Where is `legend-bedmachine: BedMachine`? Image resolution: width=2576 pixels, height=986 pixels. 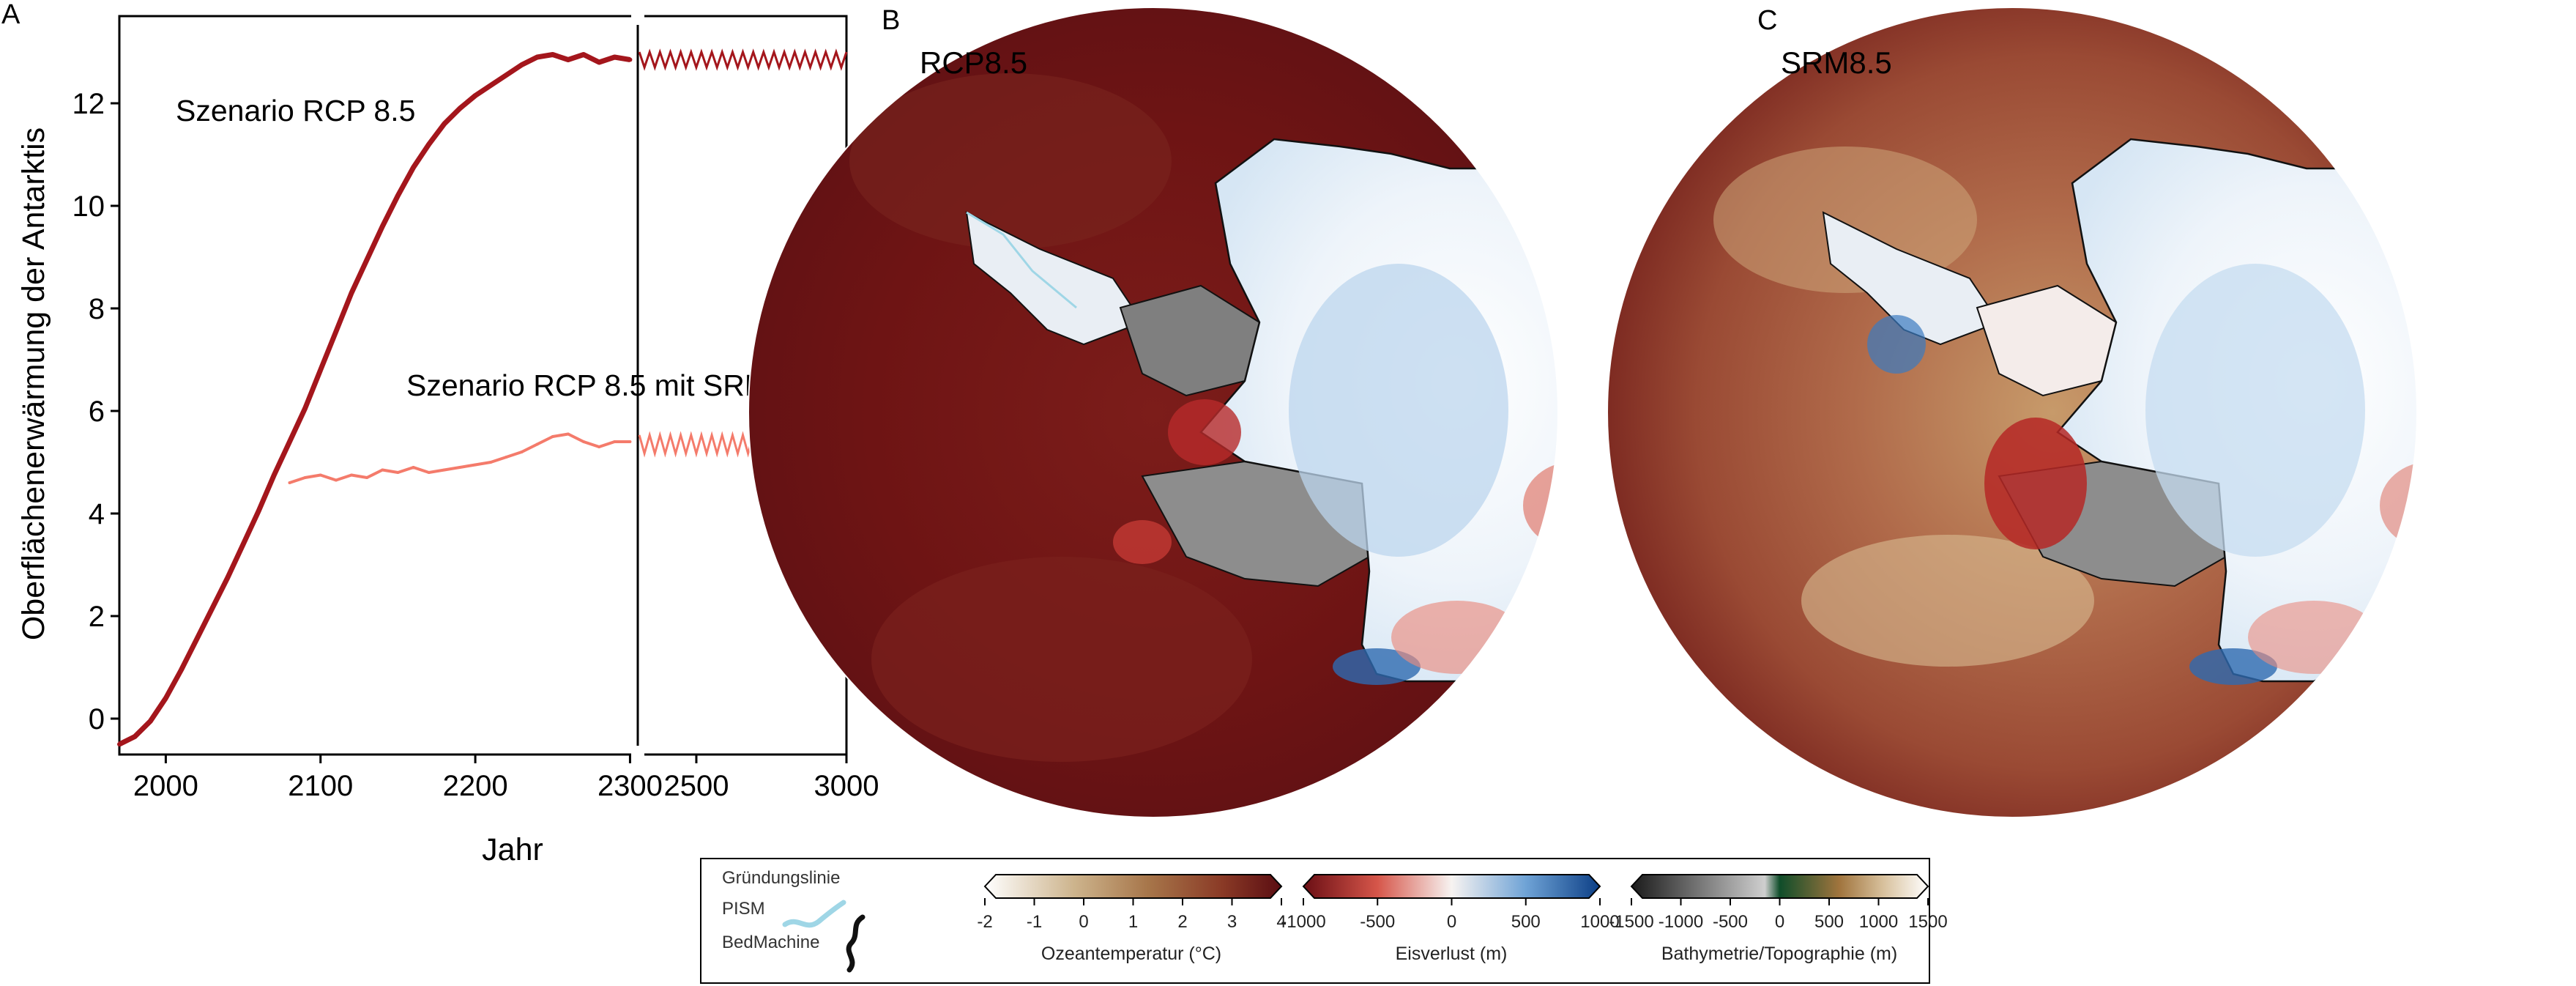
legend-bedmachine: BedMachine is located at coordinates (770, 942).